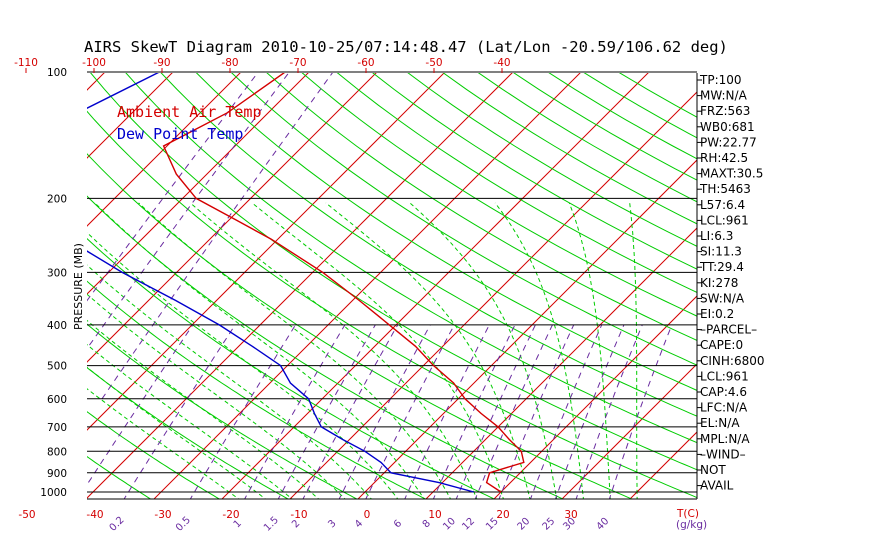 Image resolution: width=870 pixels, height=560 pixels. What do you see at coordinates (723, 392) in the screenshot?
I see `index-value: CAP:4.6` at bounding box center [723, 392].